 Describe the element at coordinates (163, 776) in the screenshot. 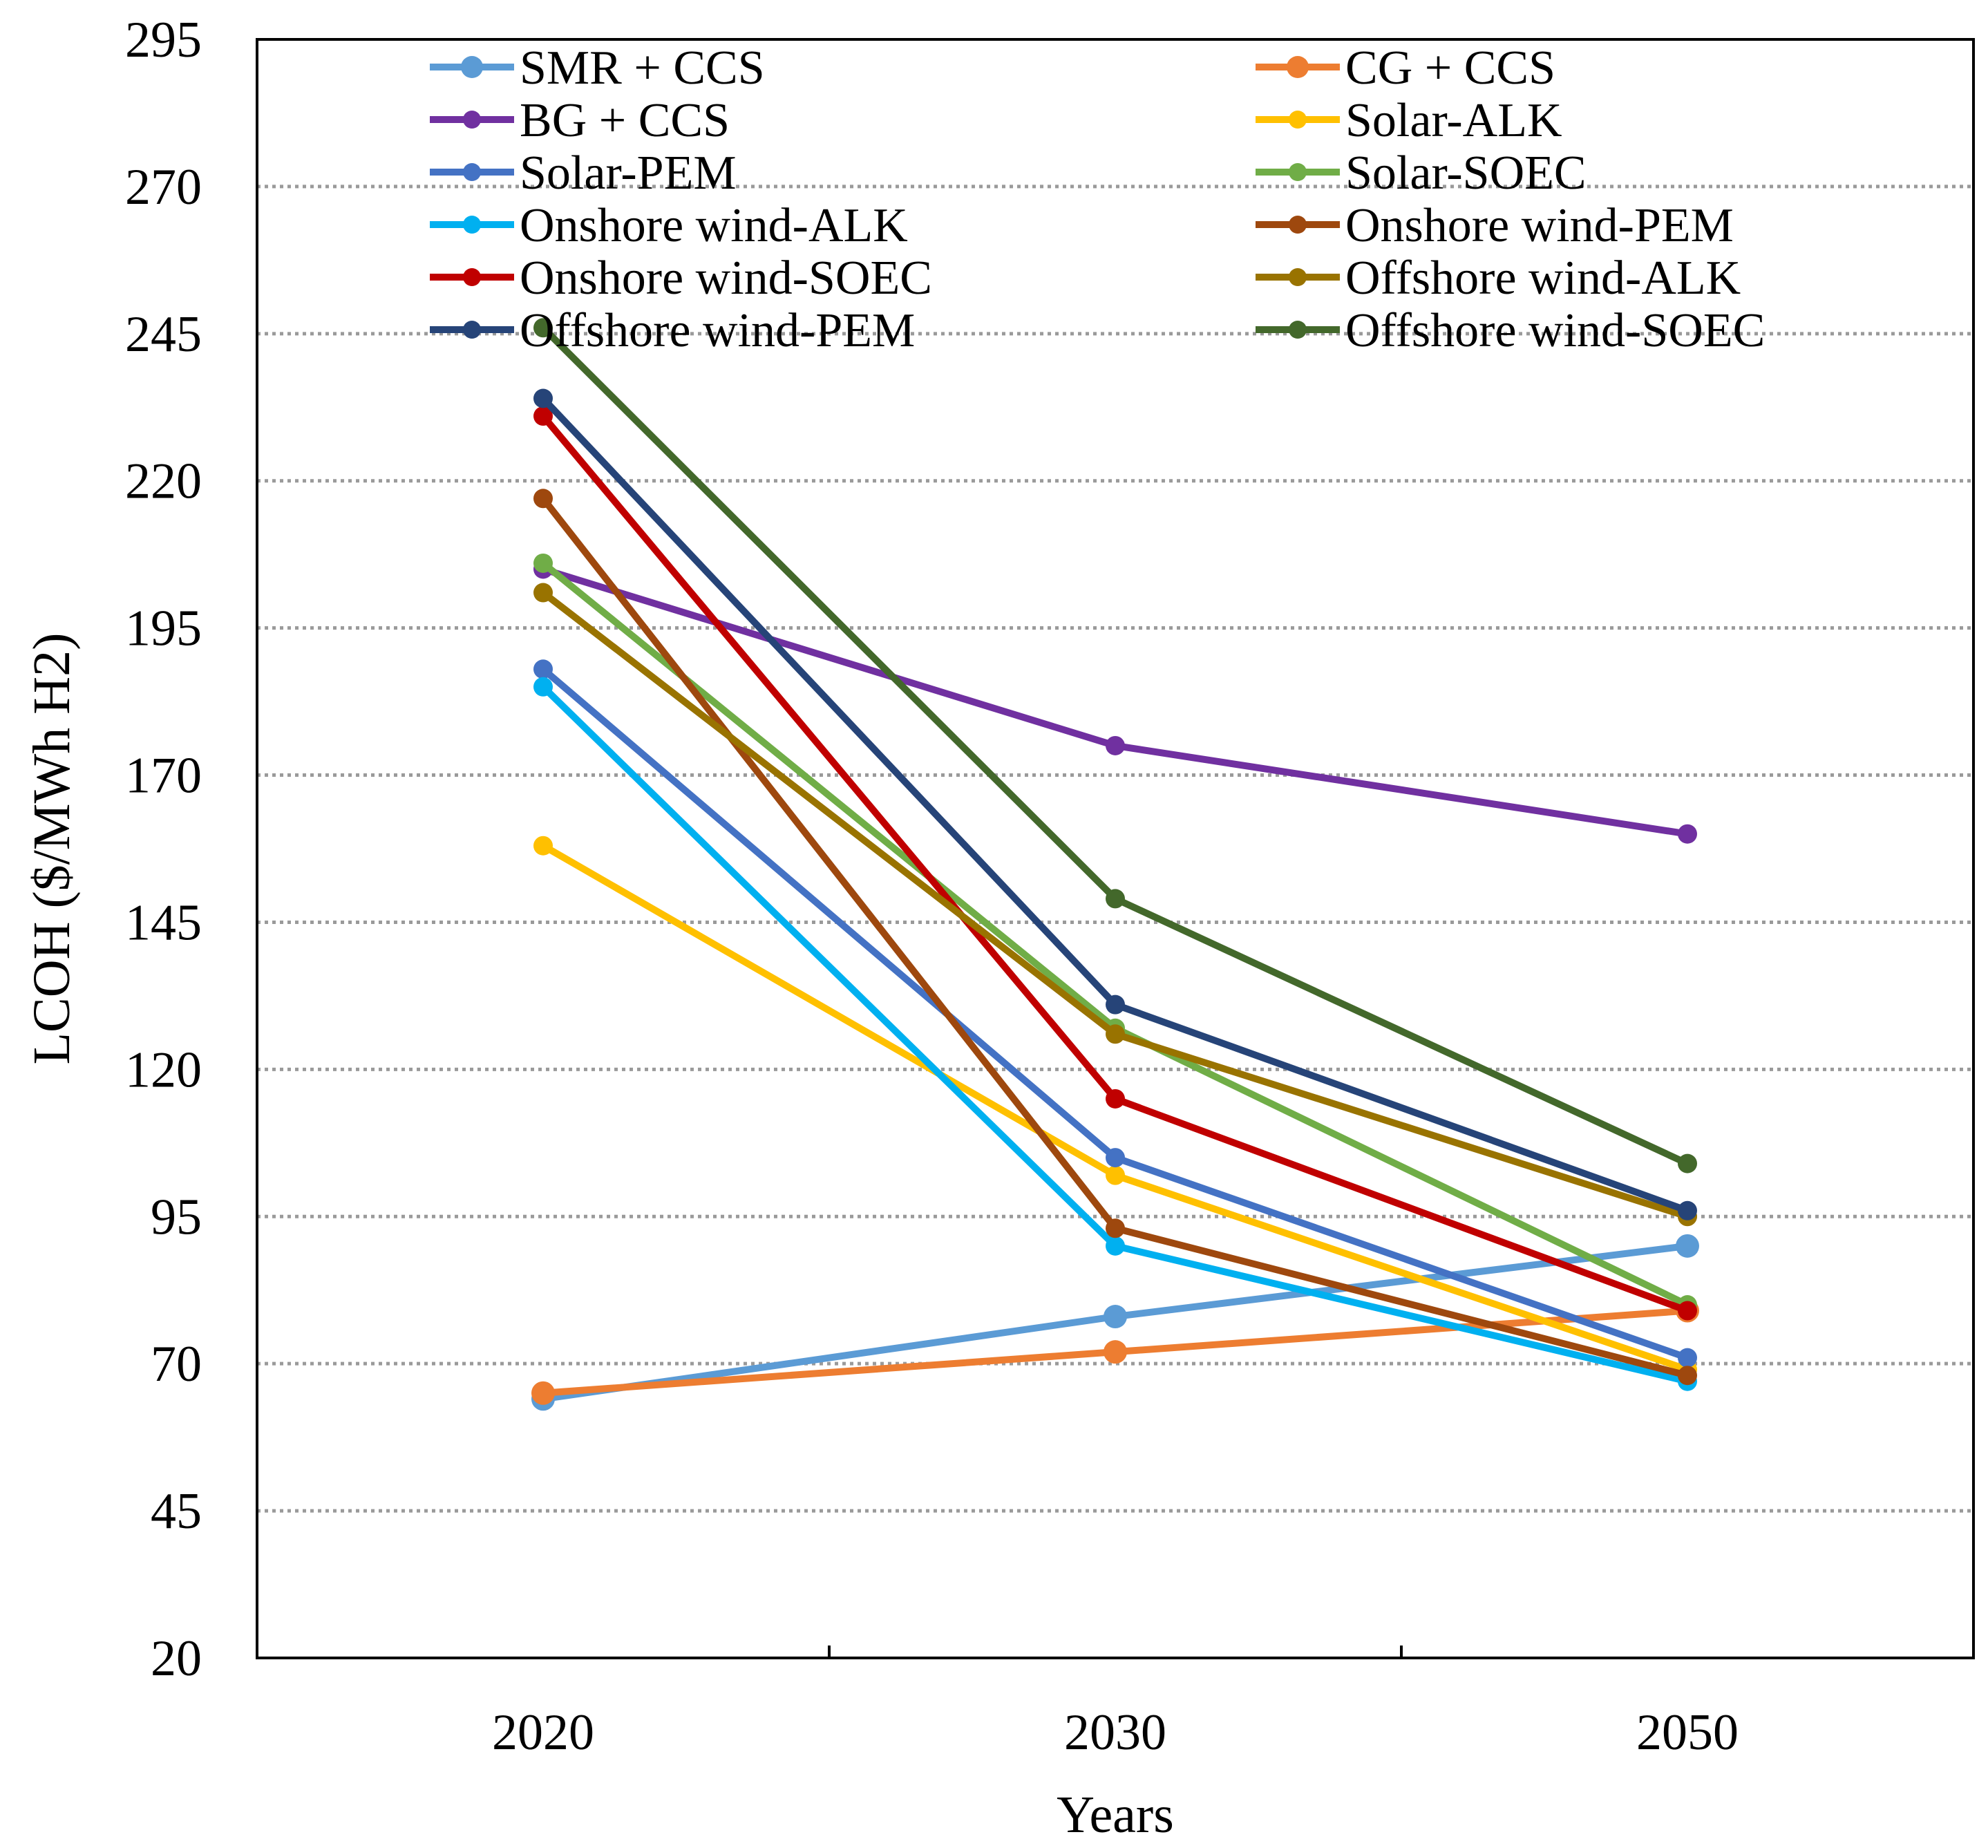

I see `y-tick-label: 170` at that location.